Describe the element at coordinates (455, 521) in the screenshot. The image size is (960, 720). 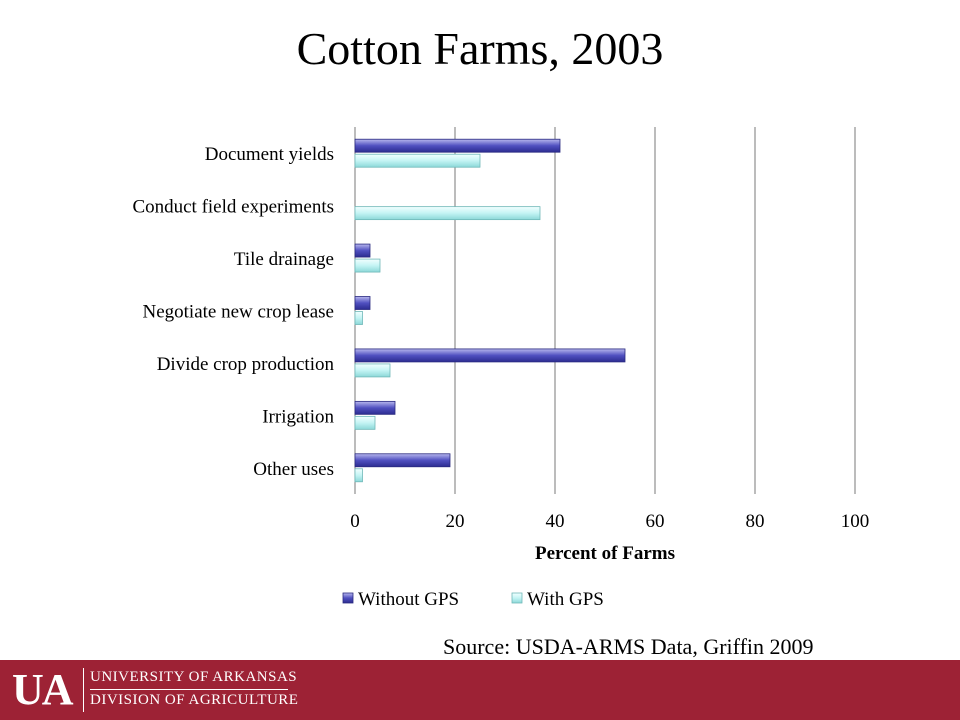
I see `x-tick-label: 20` at that location.